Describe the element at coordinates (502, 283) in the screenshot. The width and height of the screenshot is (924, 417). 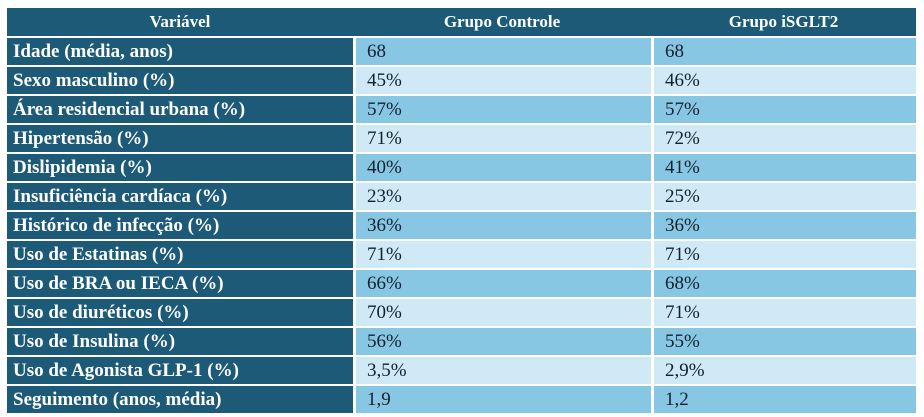
I see `cell-controle: 66%` at that location.